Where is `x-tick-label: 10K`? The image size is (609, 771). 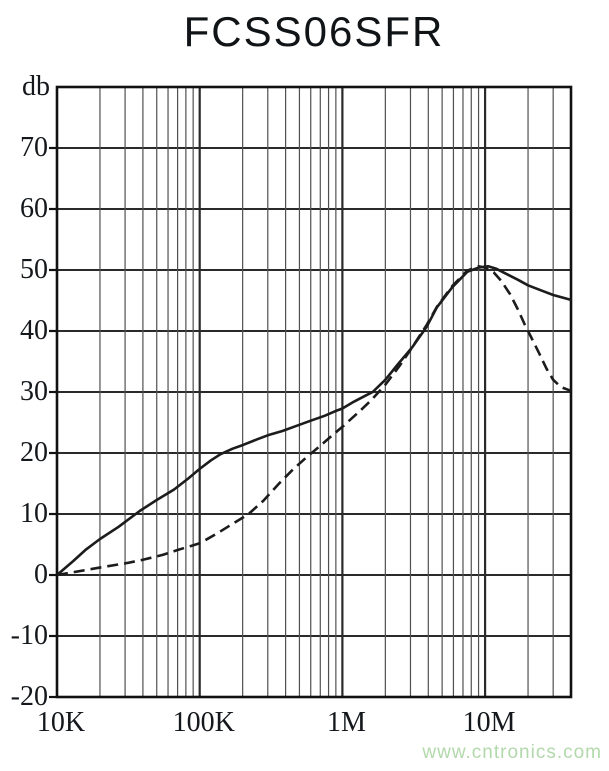
x-tick-label: 10K is located at coordinates (61, 722).